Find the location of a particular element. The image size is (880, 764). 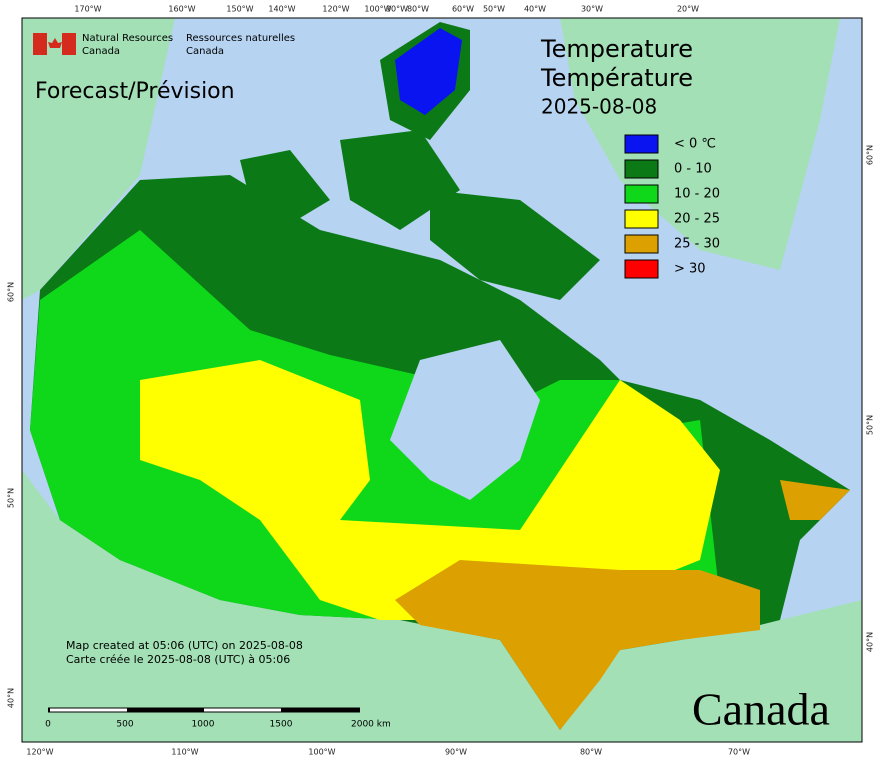

greenland is located at coordinates (700, 144).